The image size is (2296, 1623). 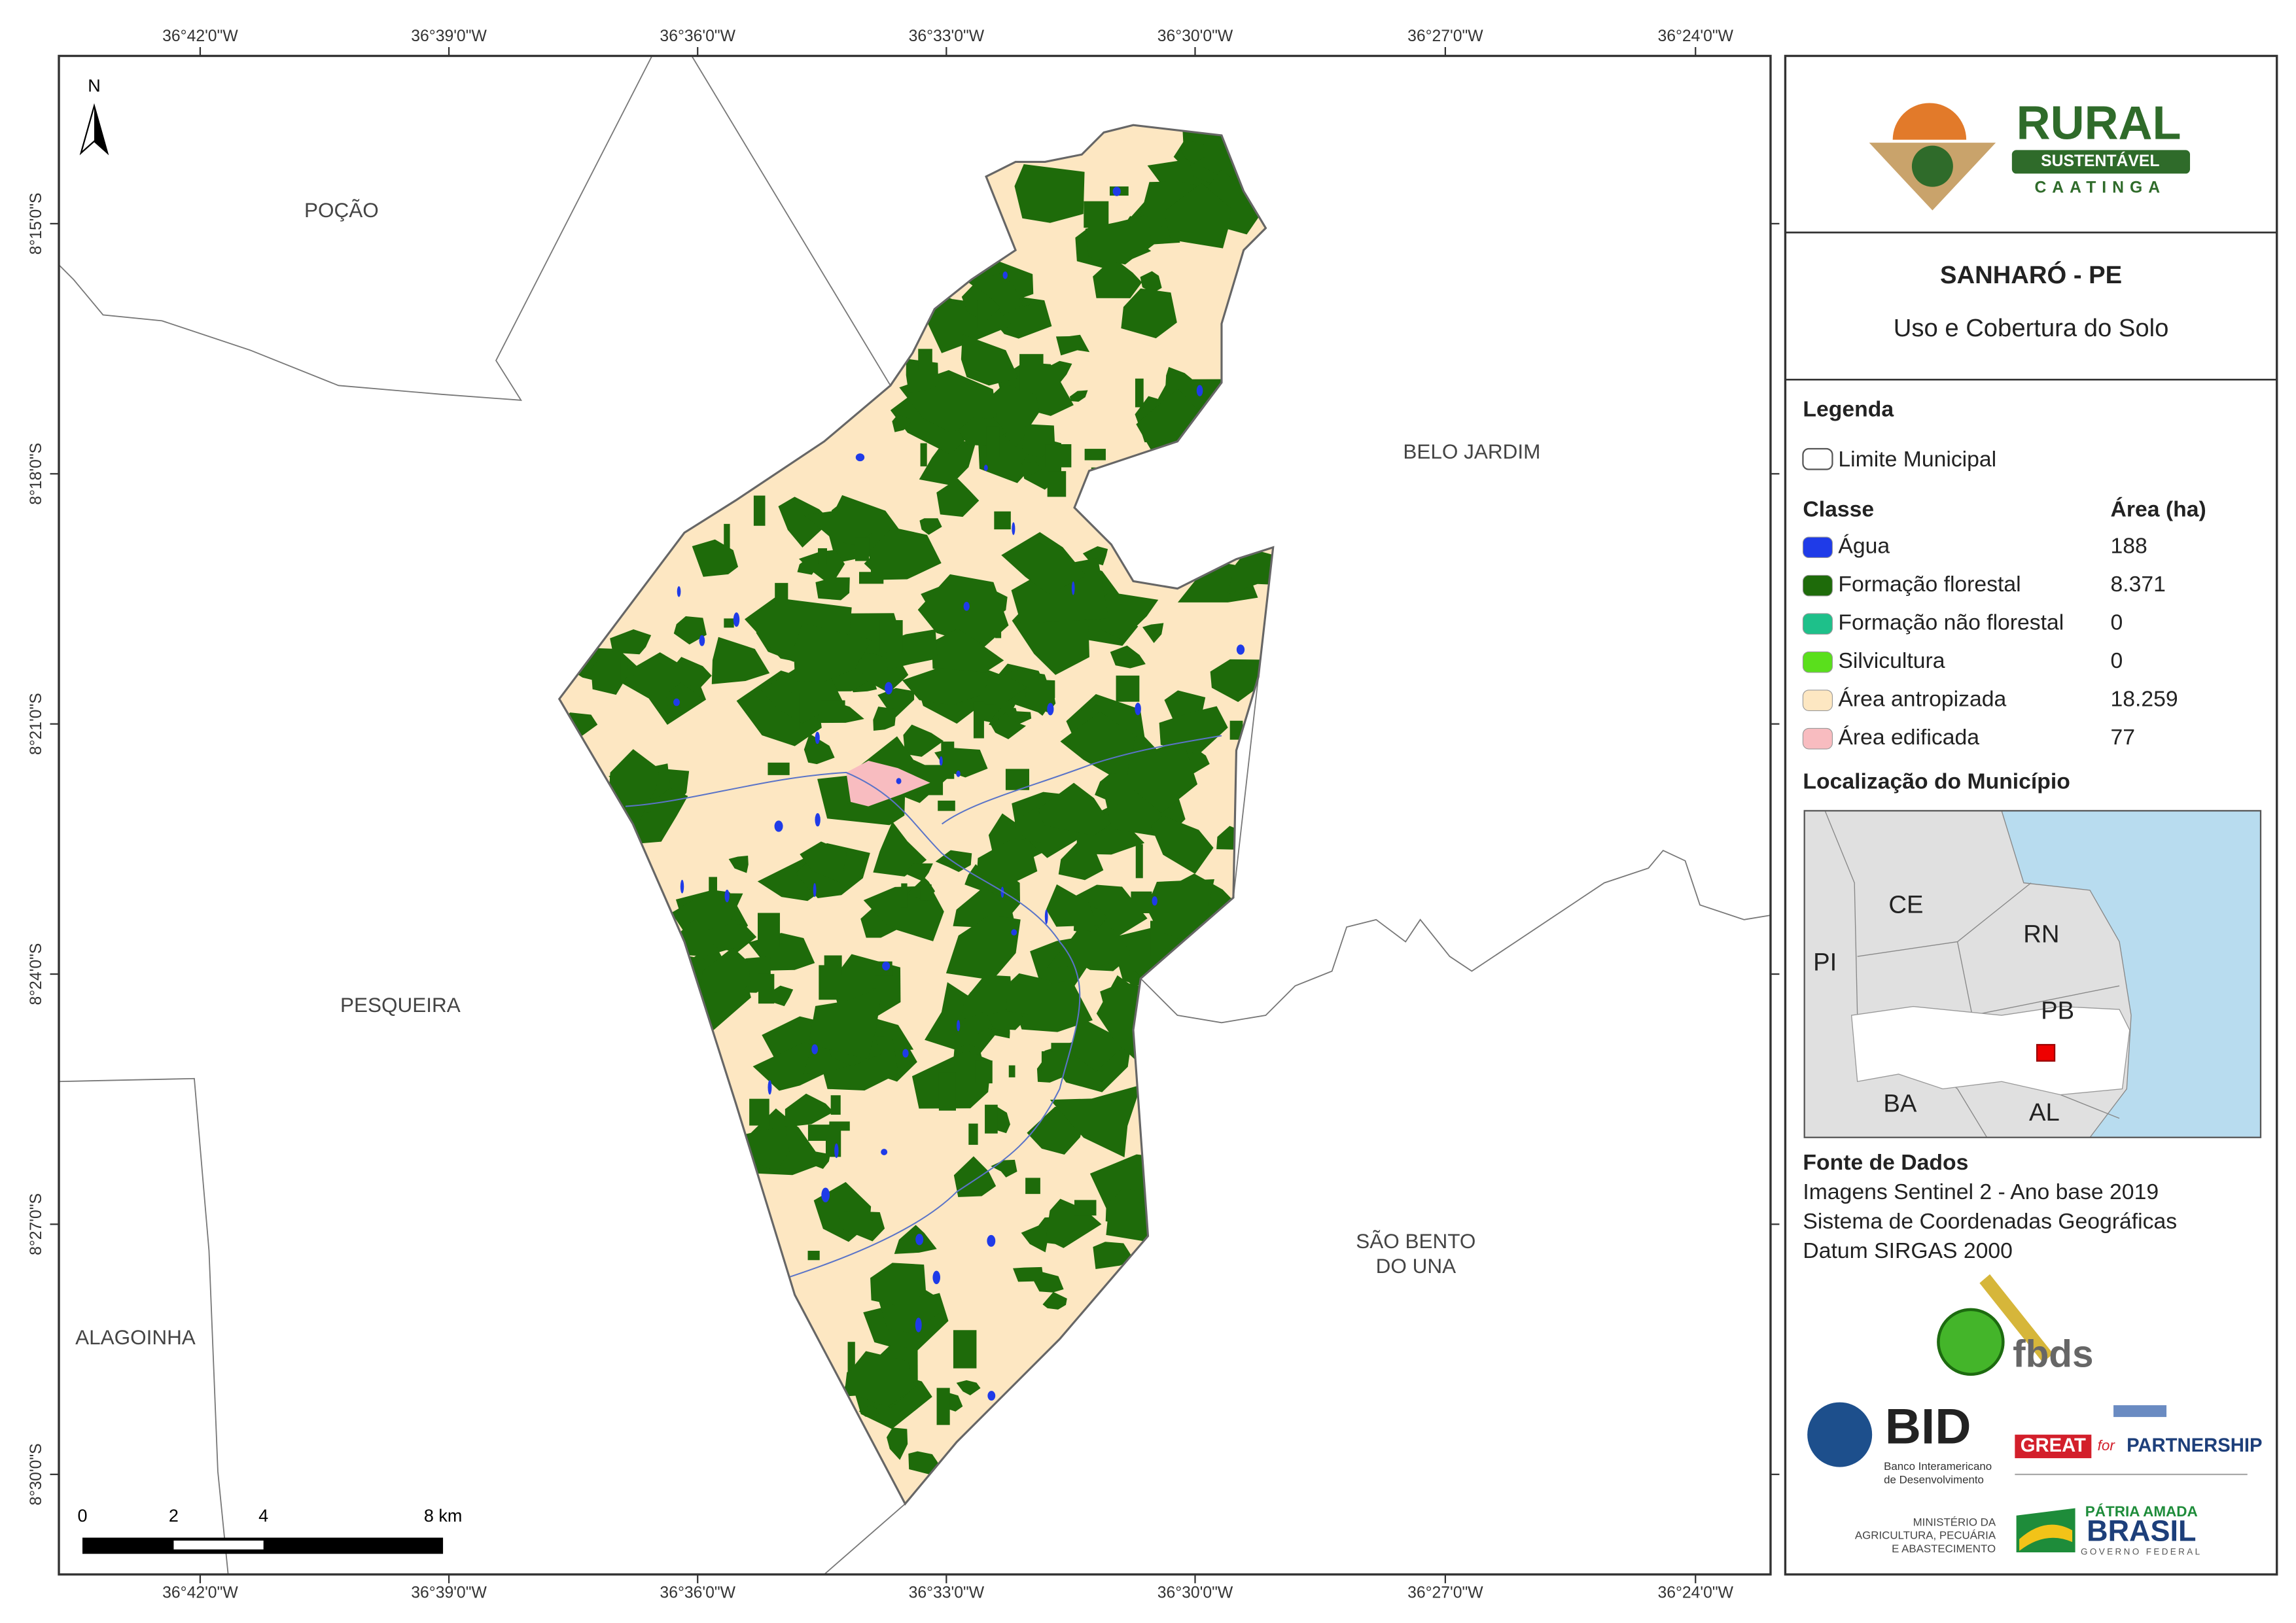 I want to click on bottom-coordinate: 36°42'0"W, so click(x=200, y=1593).